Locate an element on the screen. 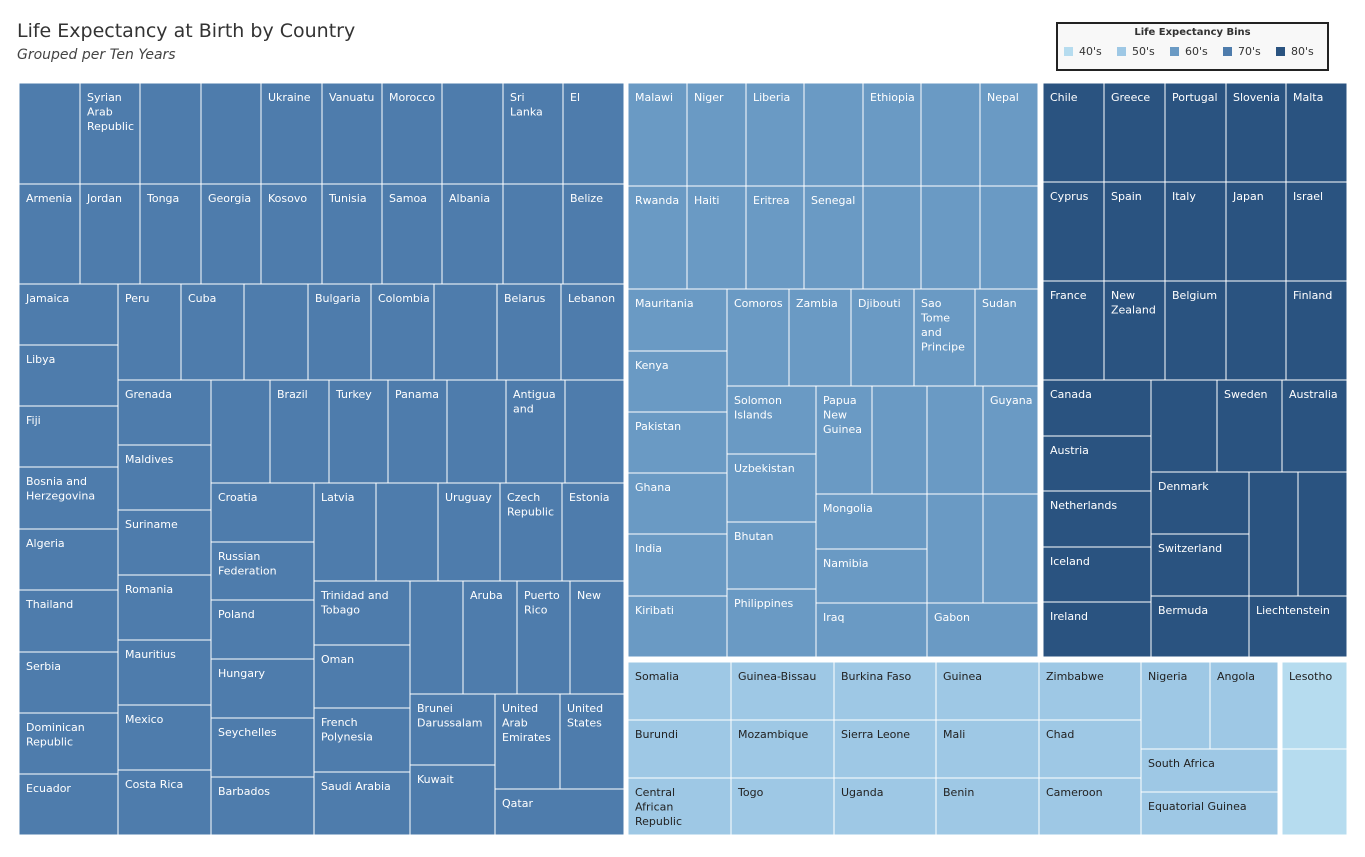 The height and width of the screenshot is (857, 1365). cell-pakistan is located at coordinates (677, 442).